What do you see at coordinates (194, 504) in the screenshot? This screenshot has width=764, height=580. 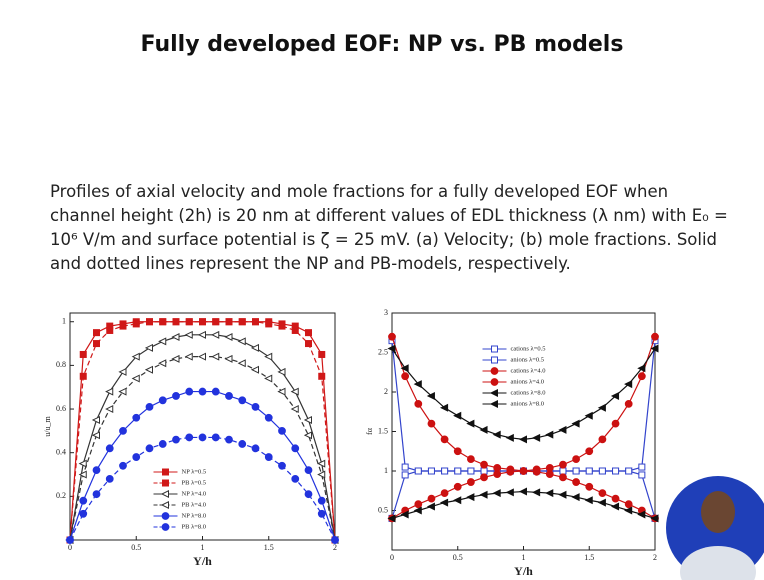 I see `legend-label: PB λ=4.0` at bounding box center [194, 504].